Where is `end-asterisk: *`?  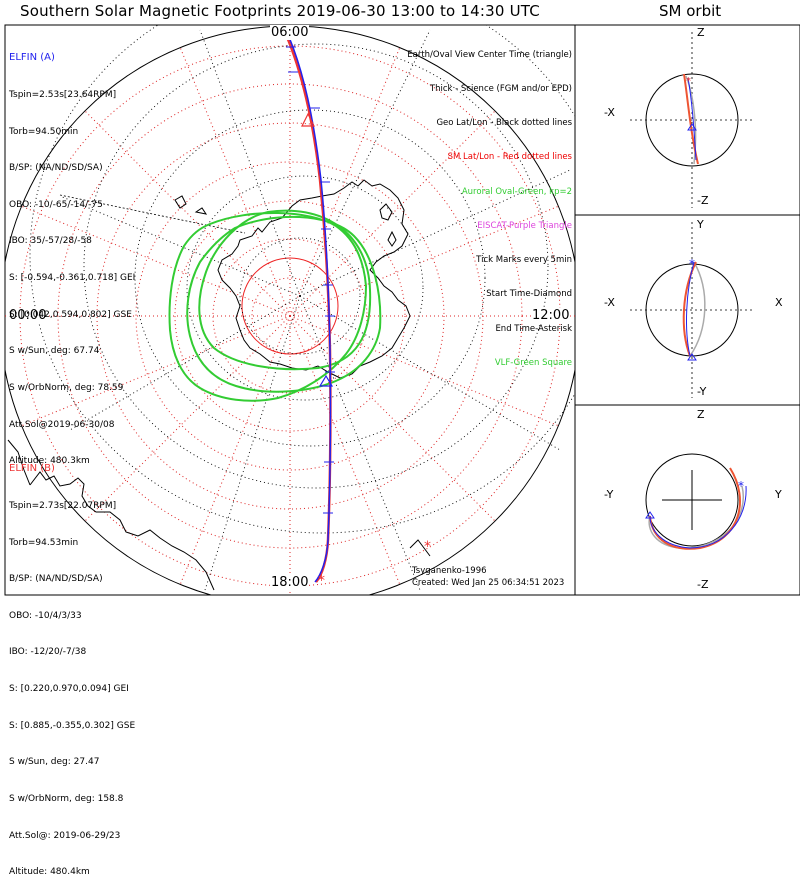
end-asterisk: * is located at coordinates (321, 581).